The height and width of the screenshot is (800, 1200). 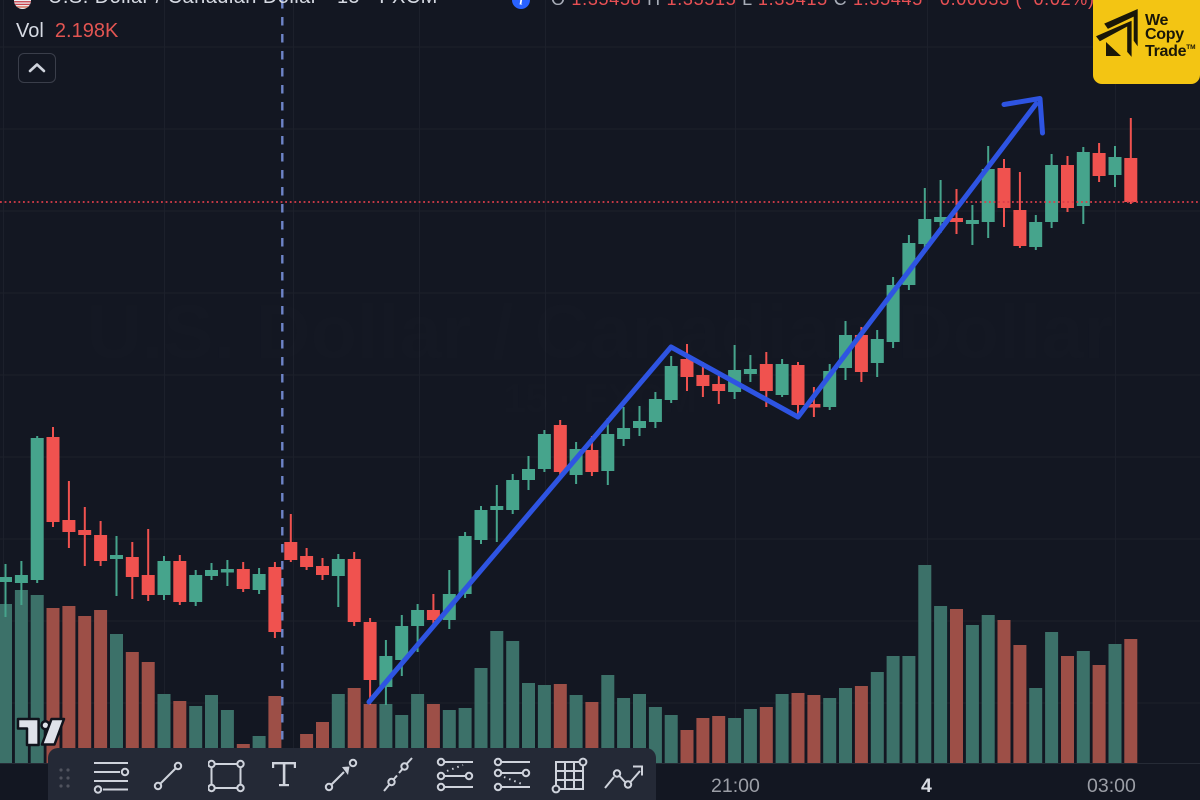 What do you see at coordinates (600, 332) in the screenshot?
I see `svg-text: U.S. Dollar / Canadian Dollar` at bounding box center [600, 332].